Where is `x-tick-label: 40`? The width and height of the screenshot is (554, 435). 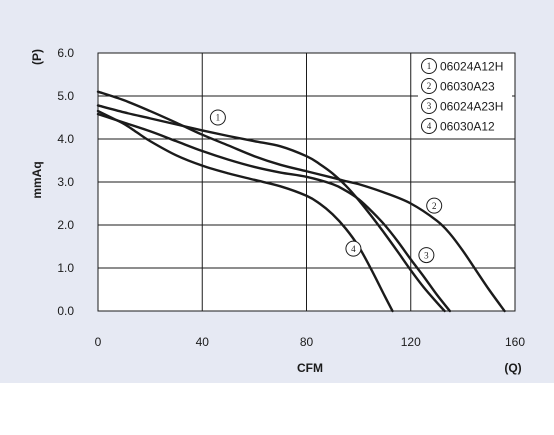 x-tick-label: 40 is located at coordinates (203, 342).